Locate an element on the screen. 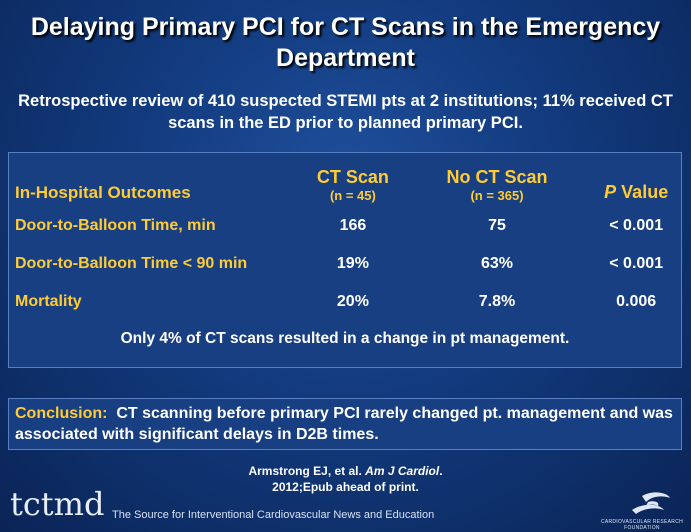 The height and width of the screenshot is (532, 691). header-ct-scan: CT Scan (n = 45) is located at coordinates (352, 182).